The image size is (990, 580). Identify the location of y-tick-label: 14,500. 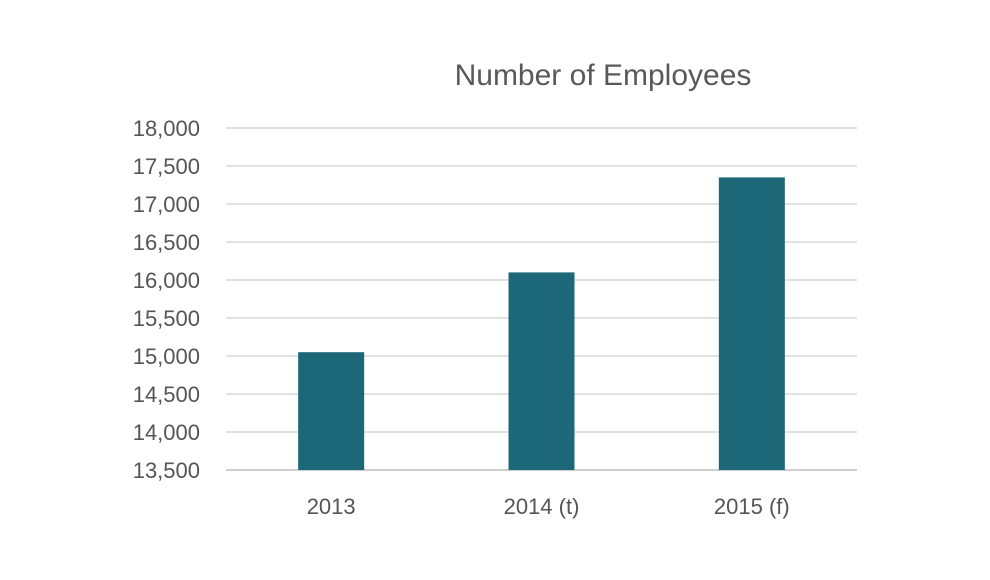
(166, 394).